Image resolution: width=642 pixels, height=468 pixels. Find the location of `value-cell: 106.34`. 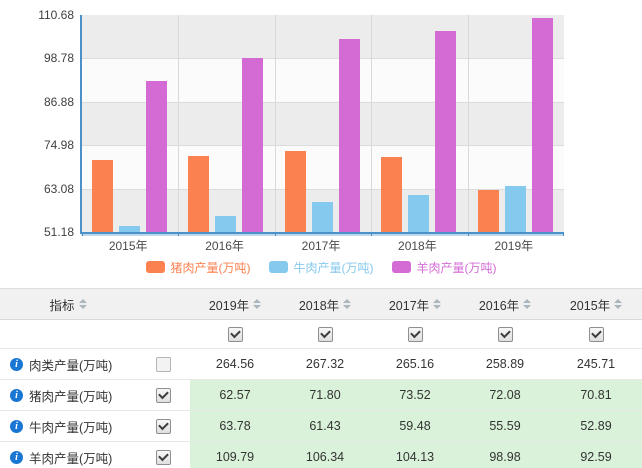

value-cell: 106.34 is located at coordinates (325, 454).